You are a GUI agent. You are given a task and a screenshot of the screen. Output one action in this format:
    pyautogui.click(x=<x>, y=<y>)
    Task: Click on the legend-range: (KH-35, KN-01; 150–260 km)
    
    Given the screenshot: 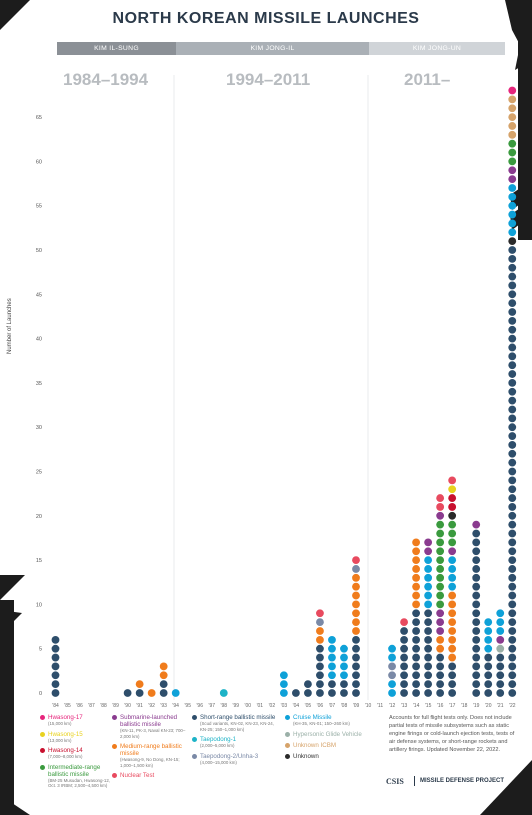 What is the action you would take?
    pyautogui.click(x=321, y=723)
    